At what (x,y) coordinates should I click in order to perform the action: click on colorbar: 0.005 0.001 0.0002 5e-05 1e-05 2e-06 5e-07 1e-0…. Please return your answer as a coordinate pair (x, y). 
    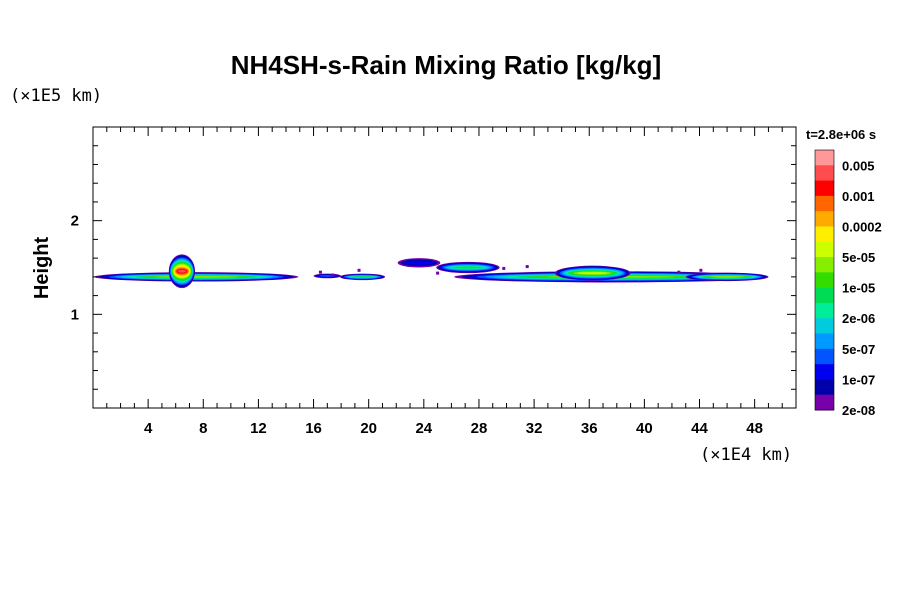
    Looking at the image, I should click on (848, 283).